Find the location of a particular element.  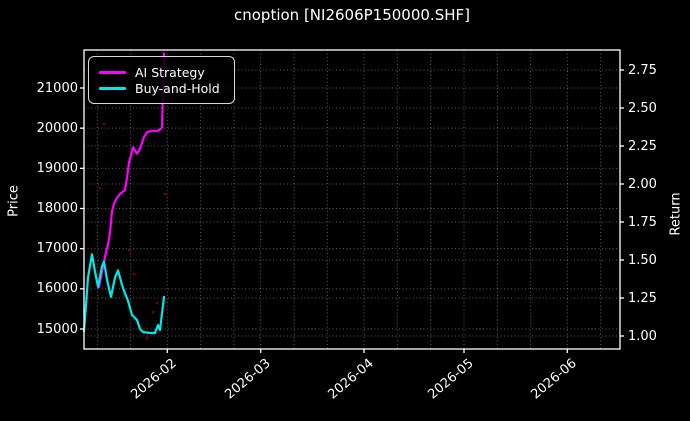

legend-label-ai-strategy: AI Strategy is located at coordinates (170, 72).